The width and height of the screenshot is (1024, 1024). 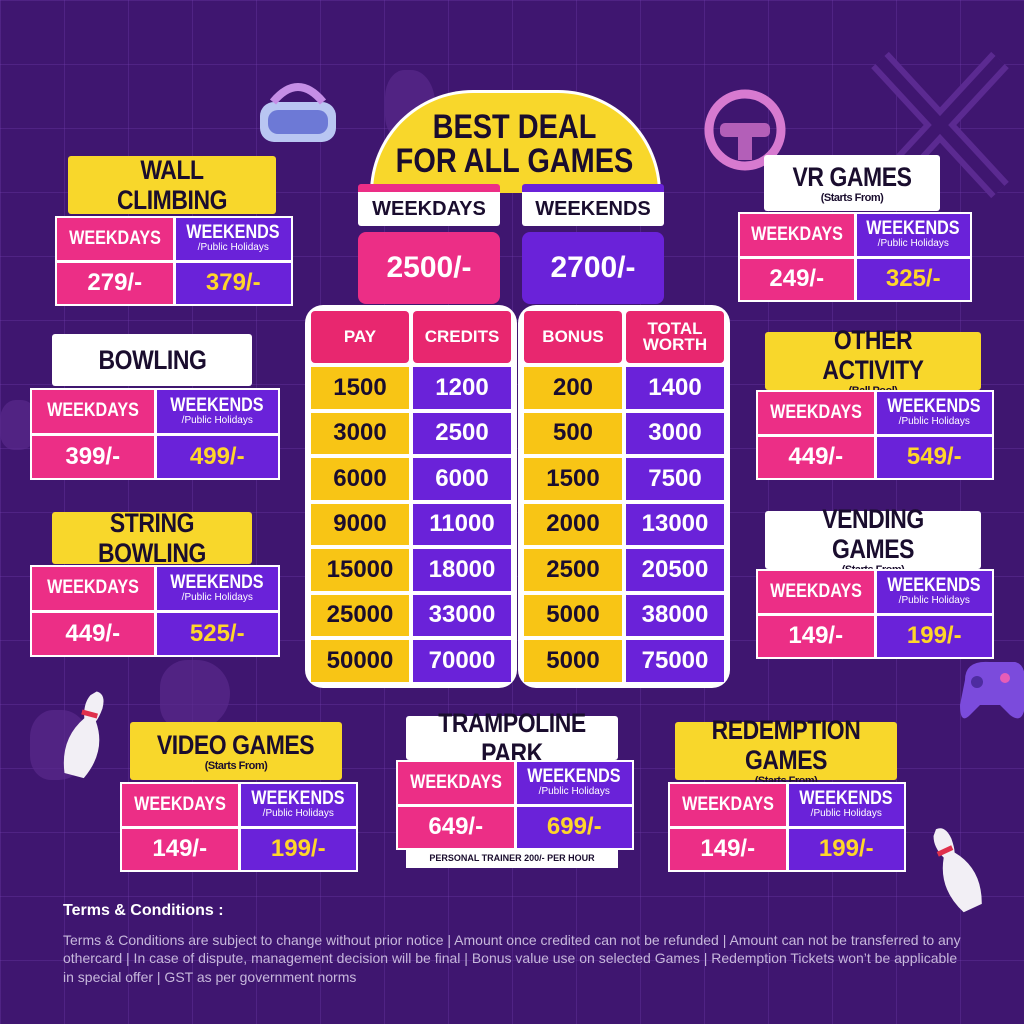 I want to click on credits-cell: 6000, so click(x=462, y=479).